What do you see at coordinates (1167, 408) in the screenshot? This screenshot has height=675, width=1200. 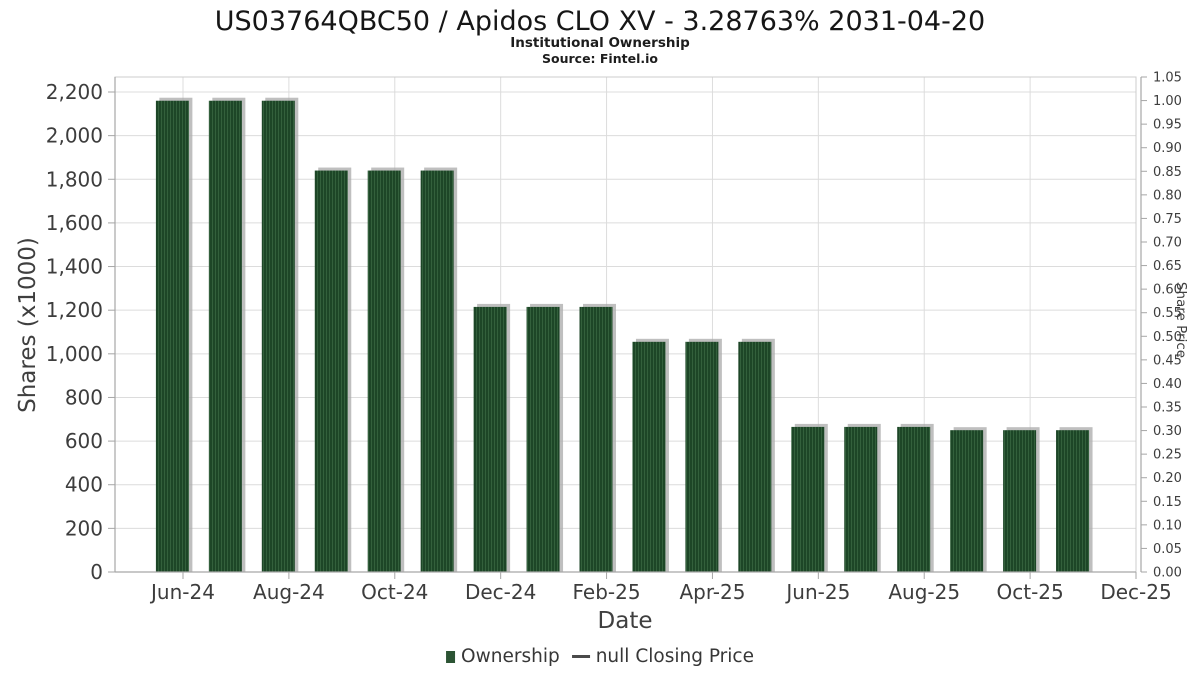 I see `y-tick-label-right: 0.35` at bounding box center [1167, 408].